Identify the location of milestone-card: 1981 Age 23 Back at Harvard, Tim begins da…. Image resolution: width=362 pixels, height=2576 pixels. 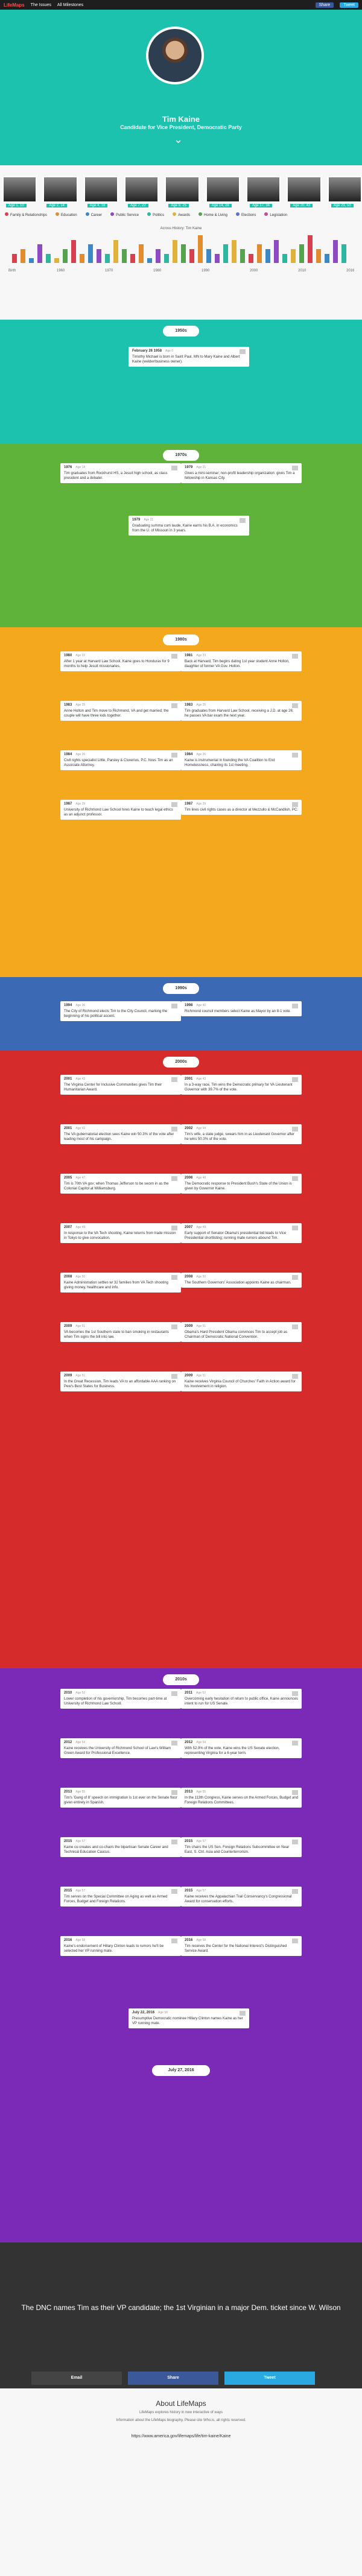
(241, 661).